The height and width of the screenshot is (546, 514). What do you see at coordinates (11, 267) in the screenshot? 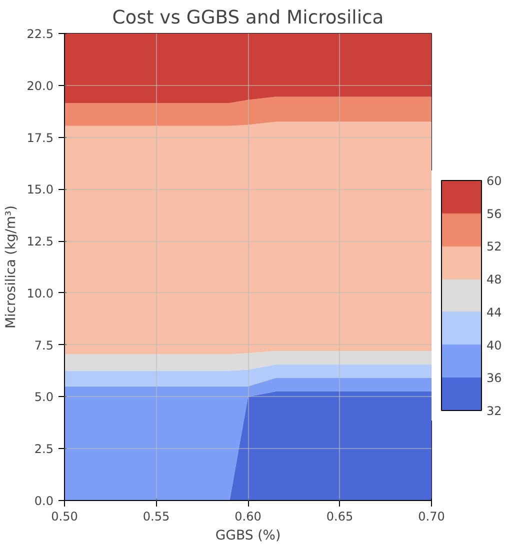
I see `y-axis-title: Microsilica (kg/m³)` at bounding box center [11, 267].